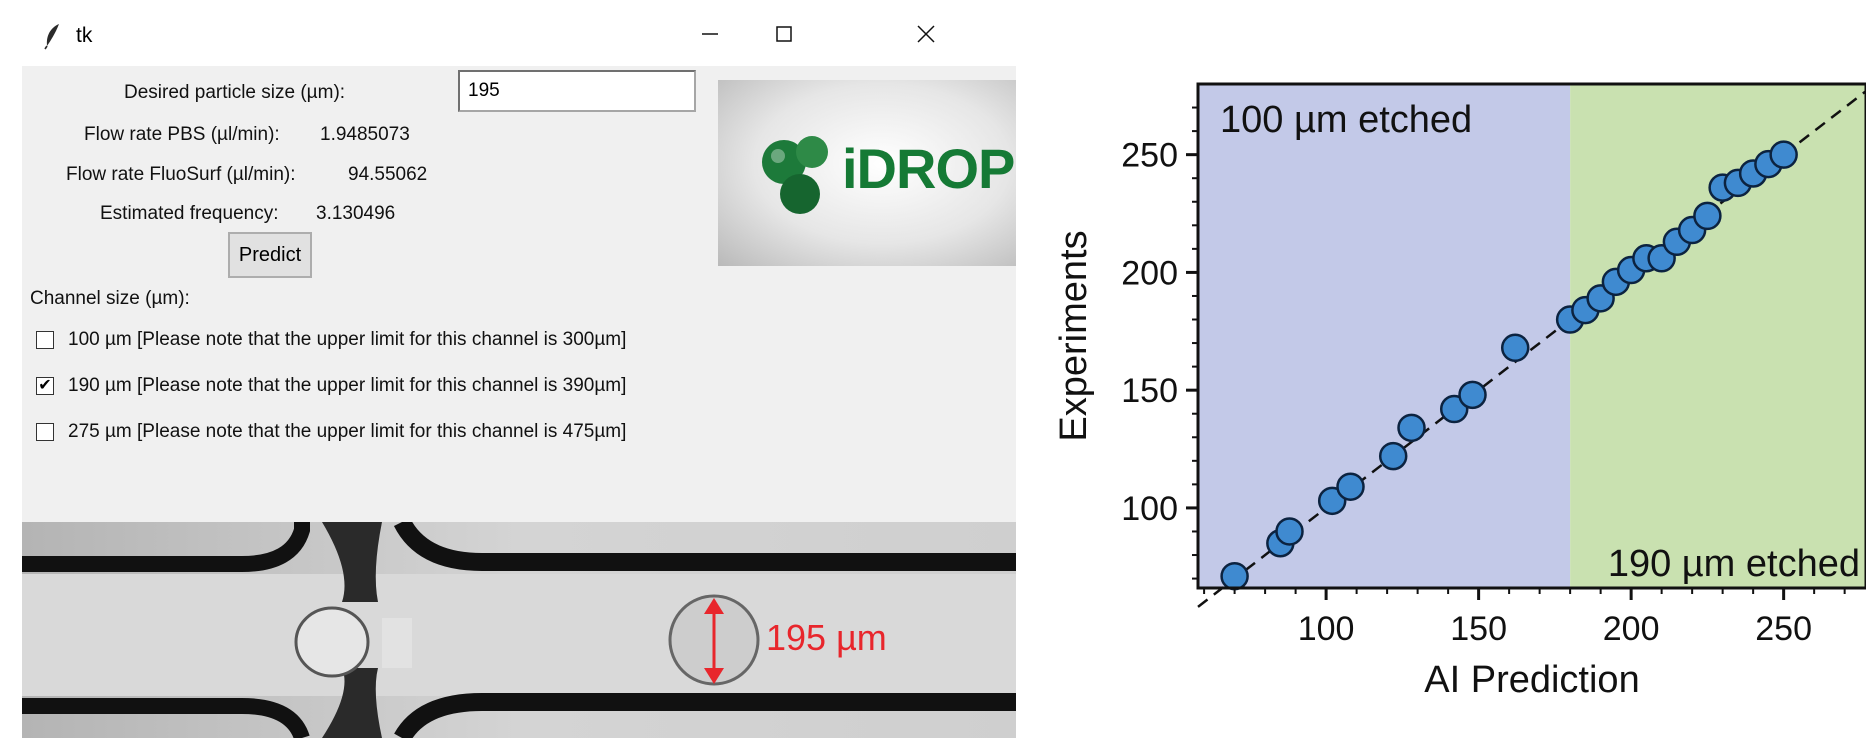 Image resolution: width=1866 pixels, height=743 pixels. I want to click on fluosurf-flow-value: 94.55062, so click(388, 174).